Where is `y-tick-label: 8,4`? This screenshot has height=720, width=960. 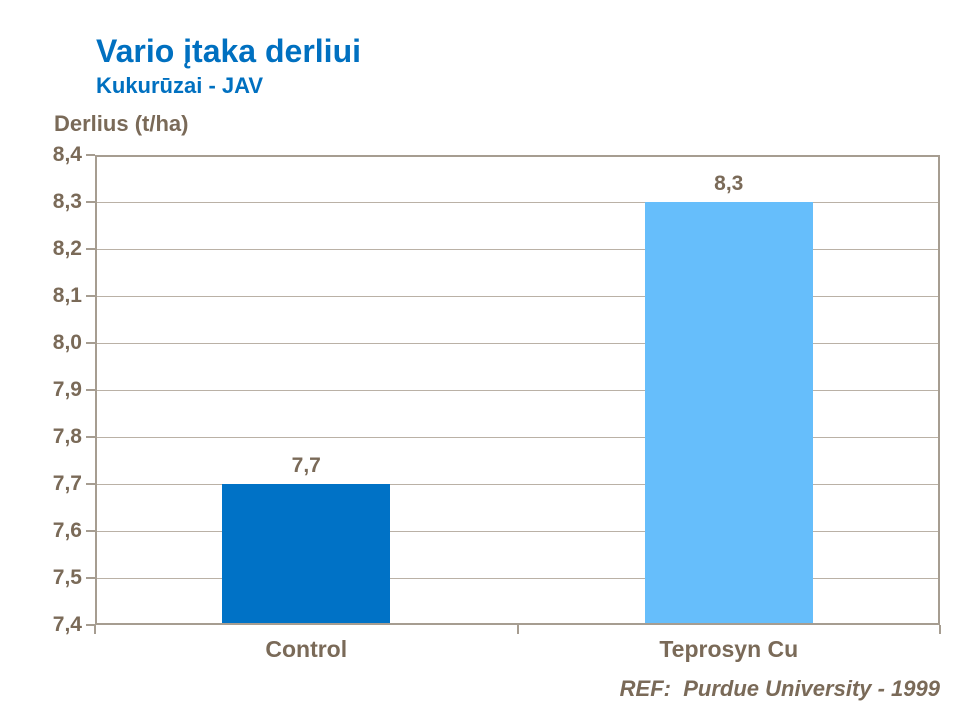 y-tick-label: 8,4 is located at coordinates (67, 154).